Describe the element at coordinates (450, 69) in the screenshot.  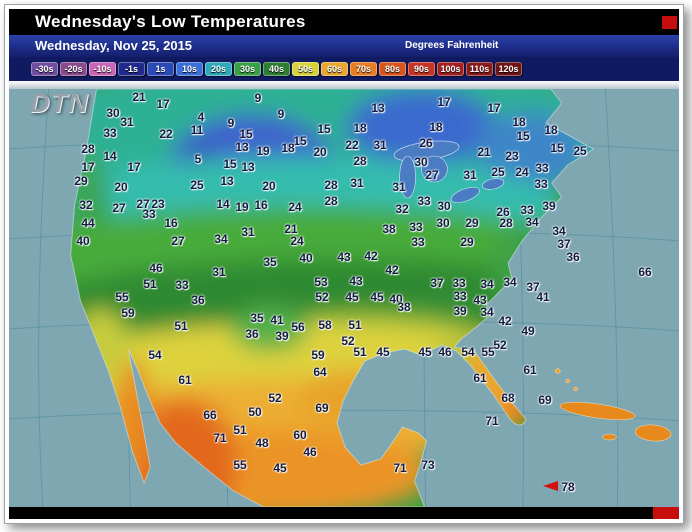
I see `legend-chip: 100s` at that location.